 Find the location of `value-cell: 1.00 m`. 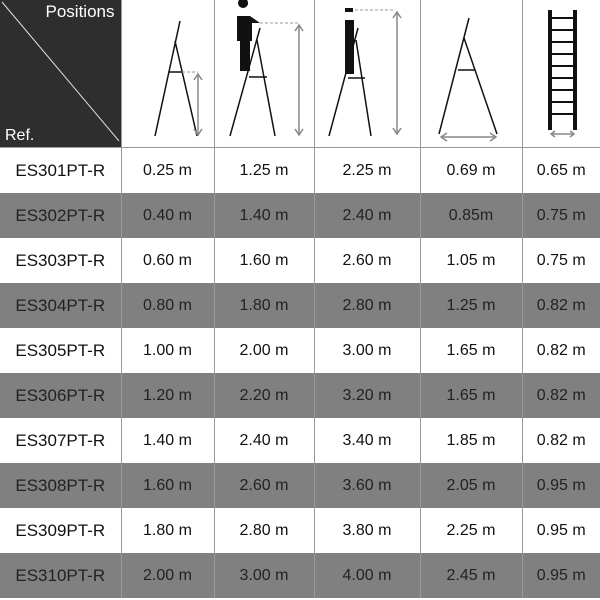

value-cell: 1.00 m is located at coordinates (167, 350).